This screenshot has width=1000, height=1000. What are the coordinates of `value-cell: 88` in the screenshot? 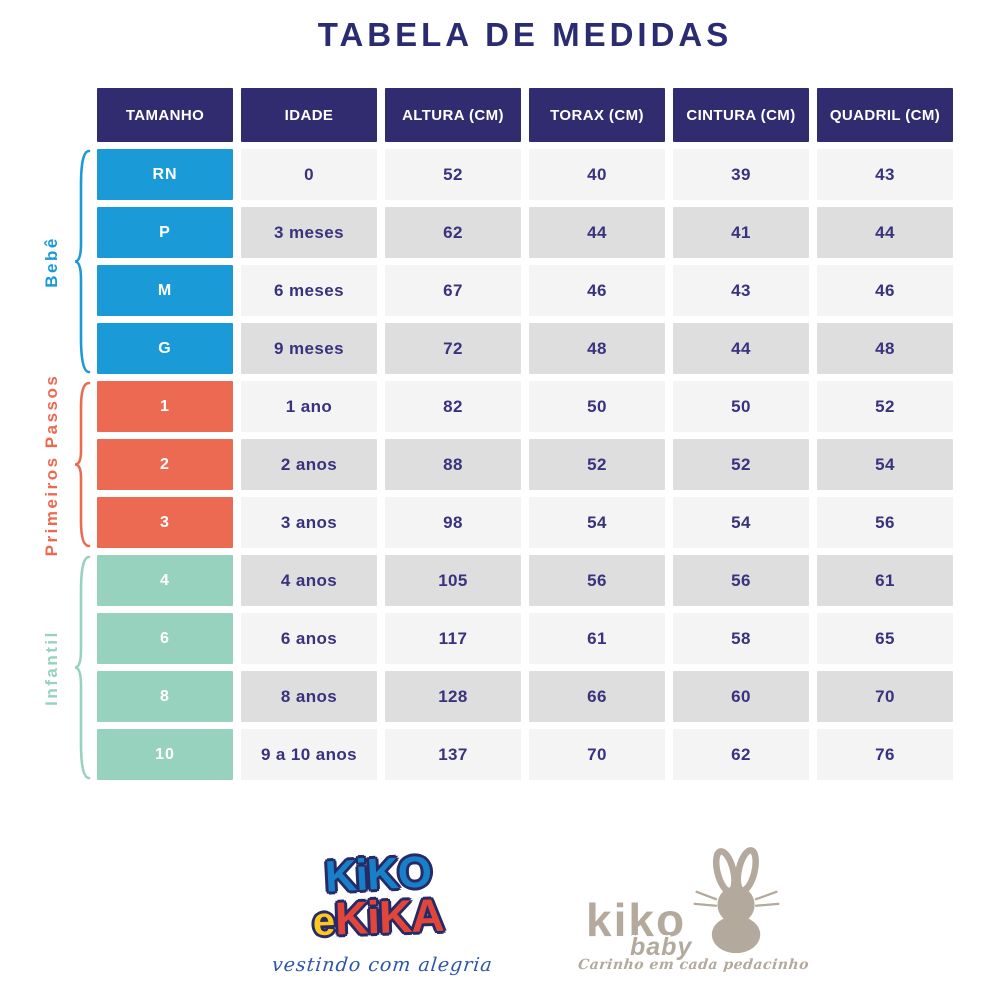 It's located at (453, 464).